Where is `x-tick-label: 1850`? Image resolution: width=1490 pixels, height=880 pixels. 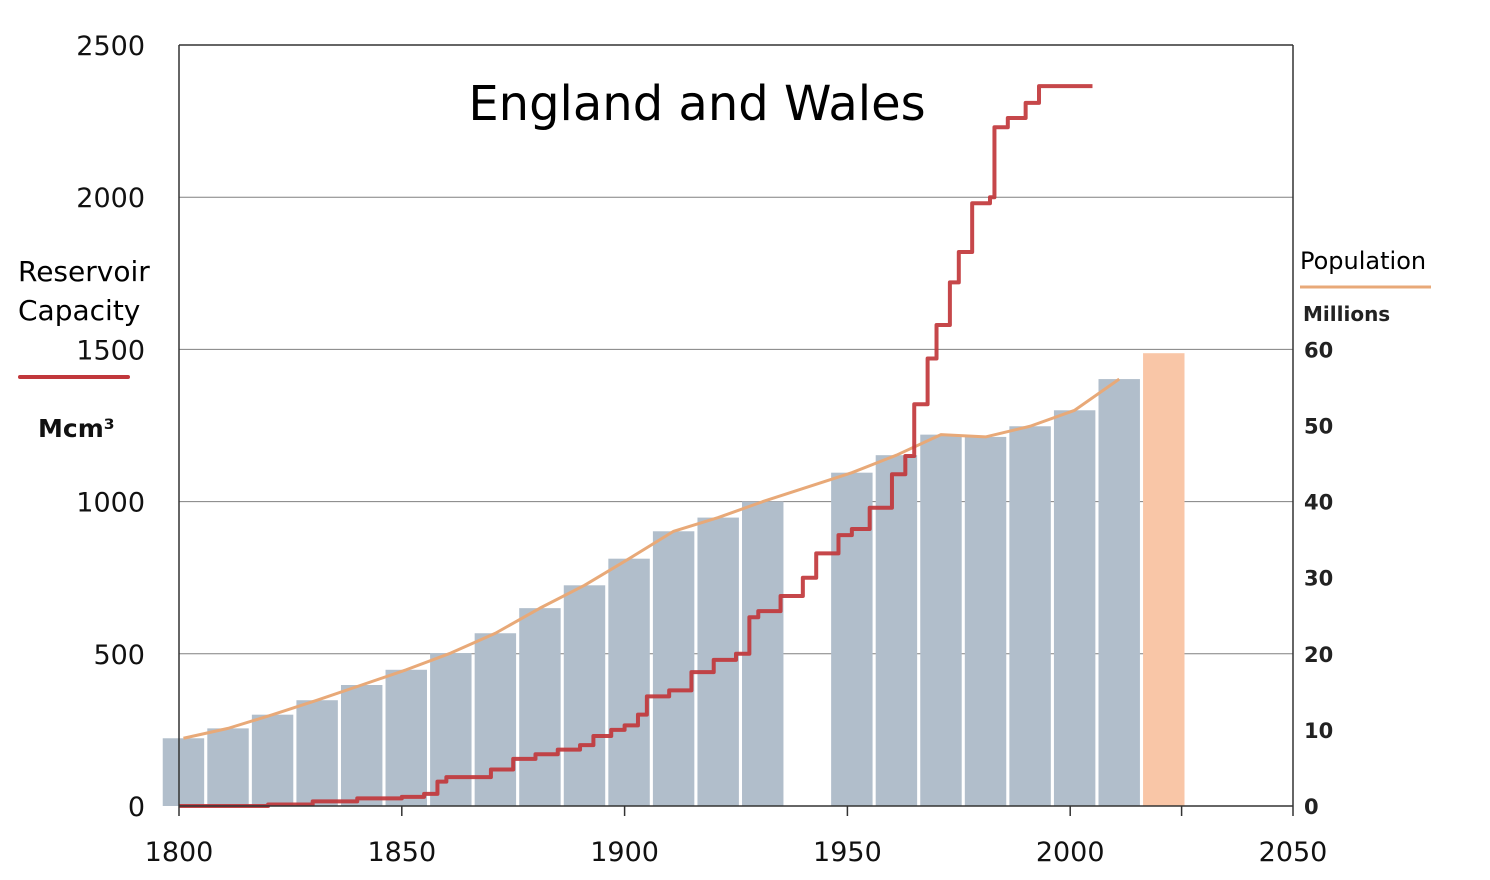 x-tick-label: 1850 is located at coordinates (401, 852).